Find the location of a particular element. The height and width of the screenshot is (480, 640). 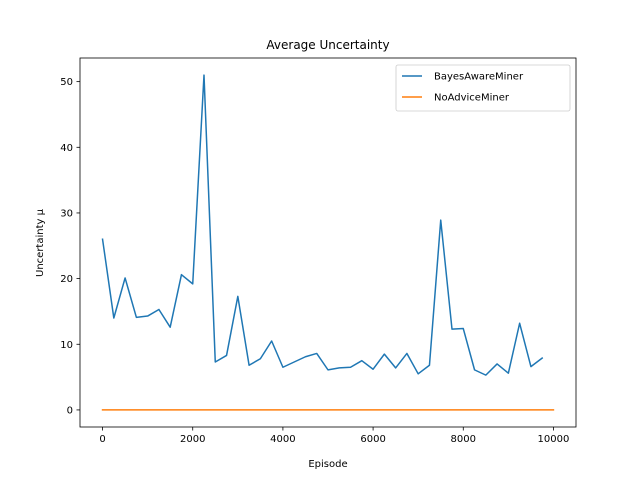

y-tick-label-2: 20 is located at coordinates (66, 279).